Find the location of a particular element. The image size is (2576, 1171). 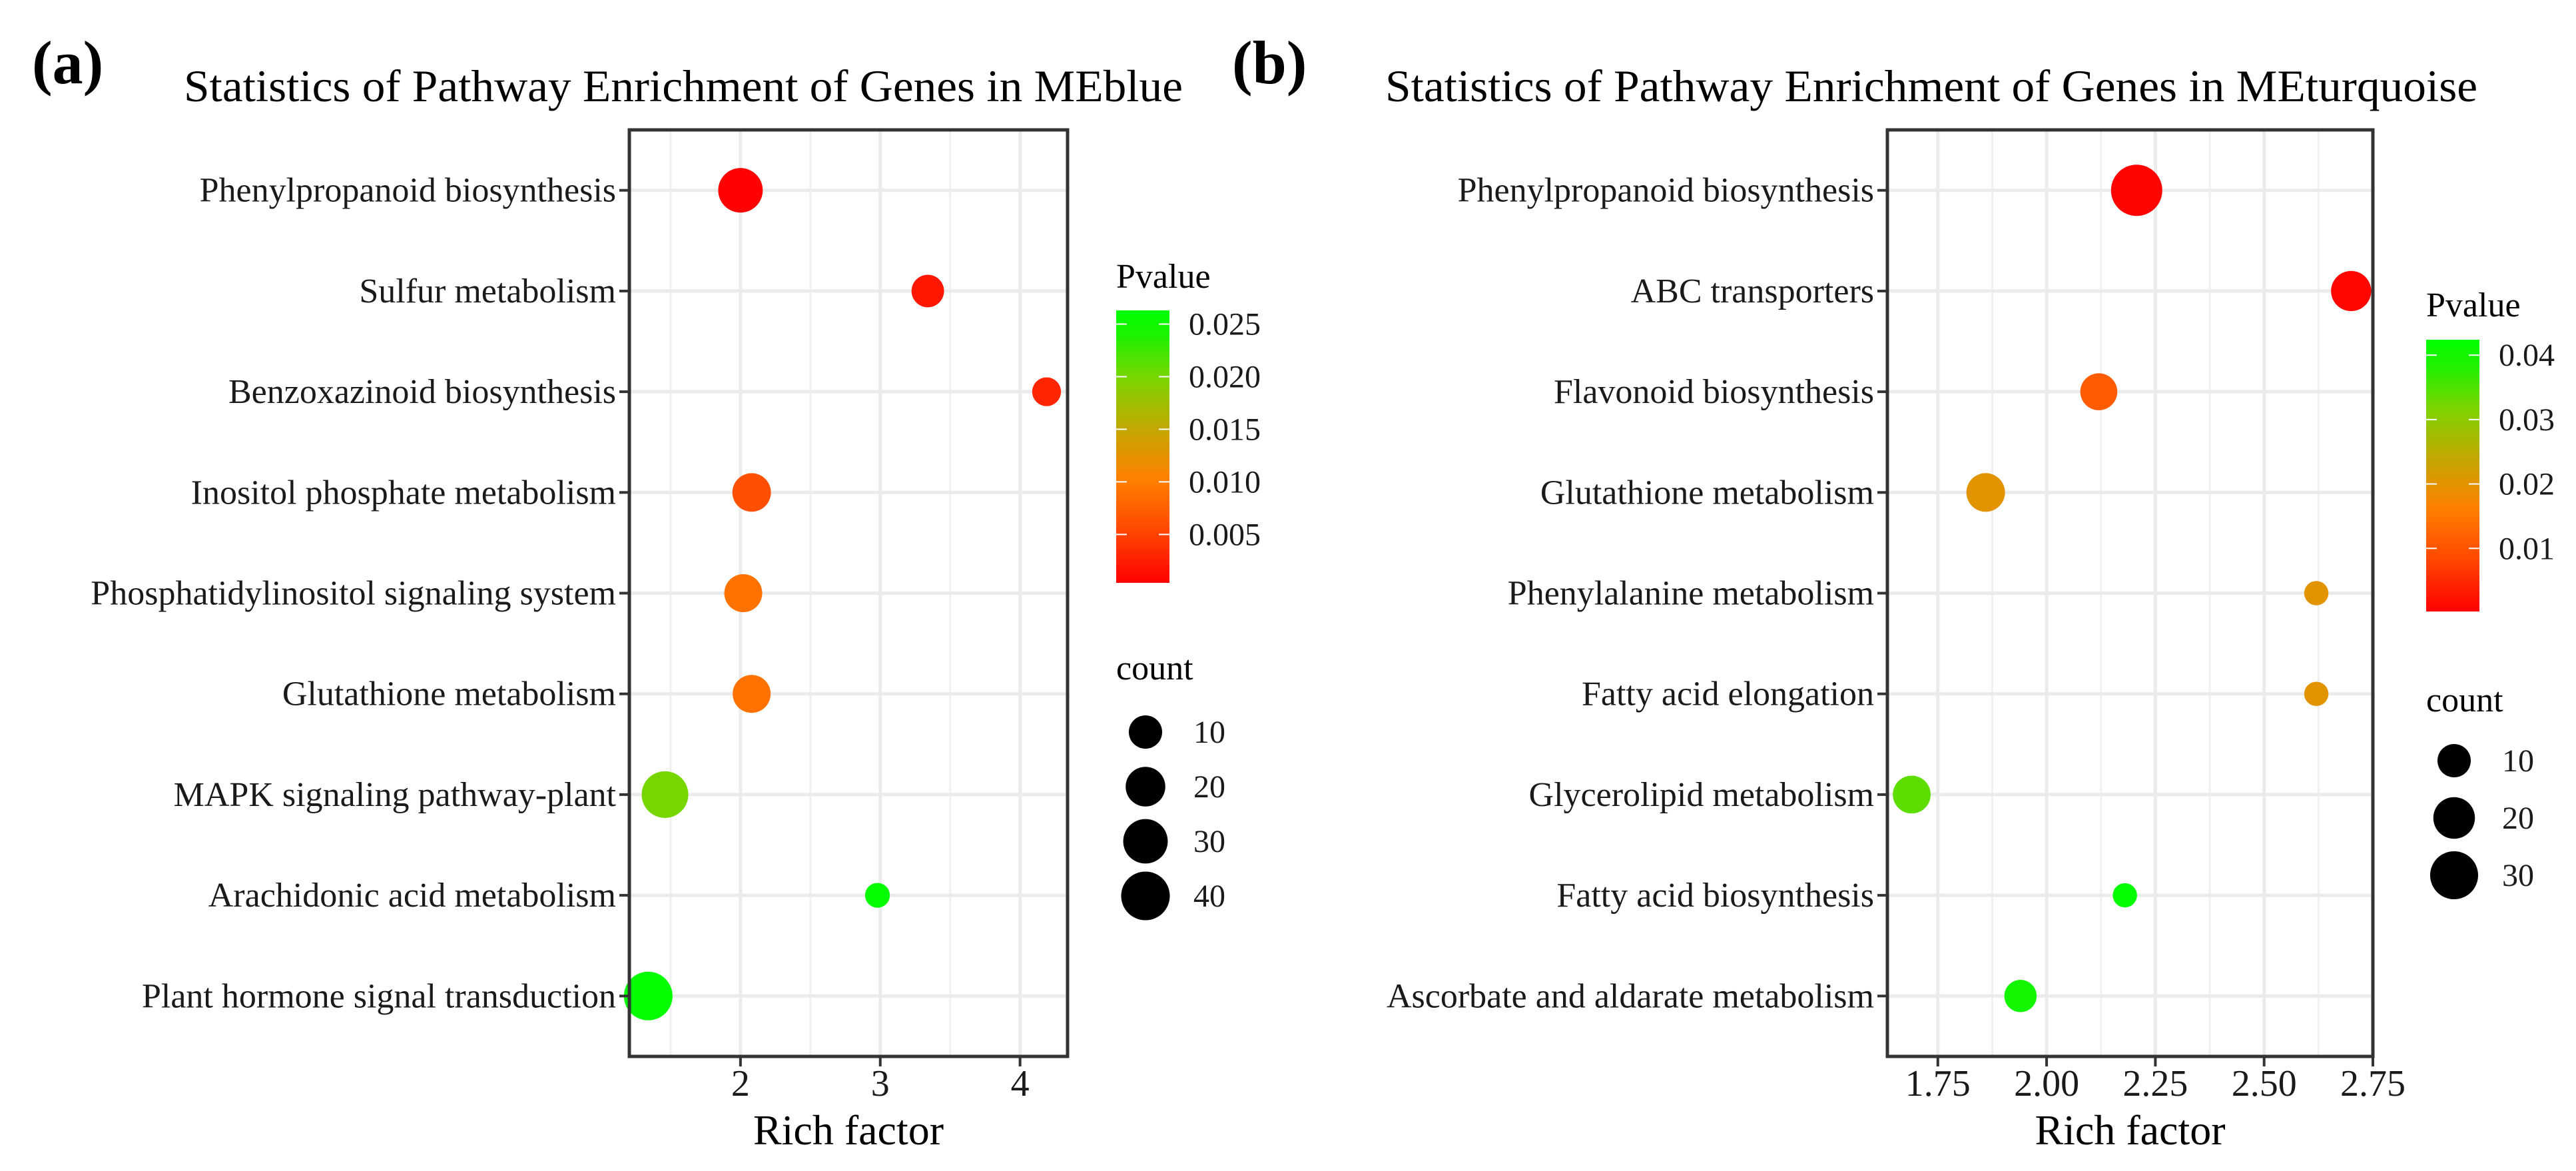

y-tick-label: Arachidonic acid metabolism is located at coordinates (412, 896).